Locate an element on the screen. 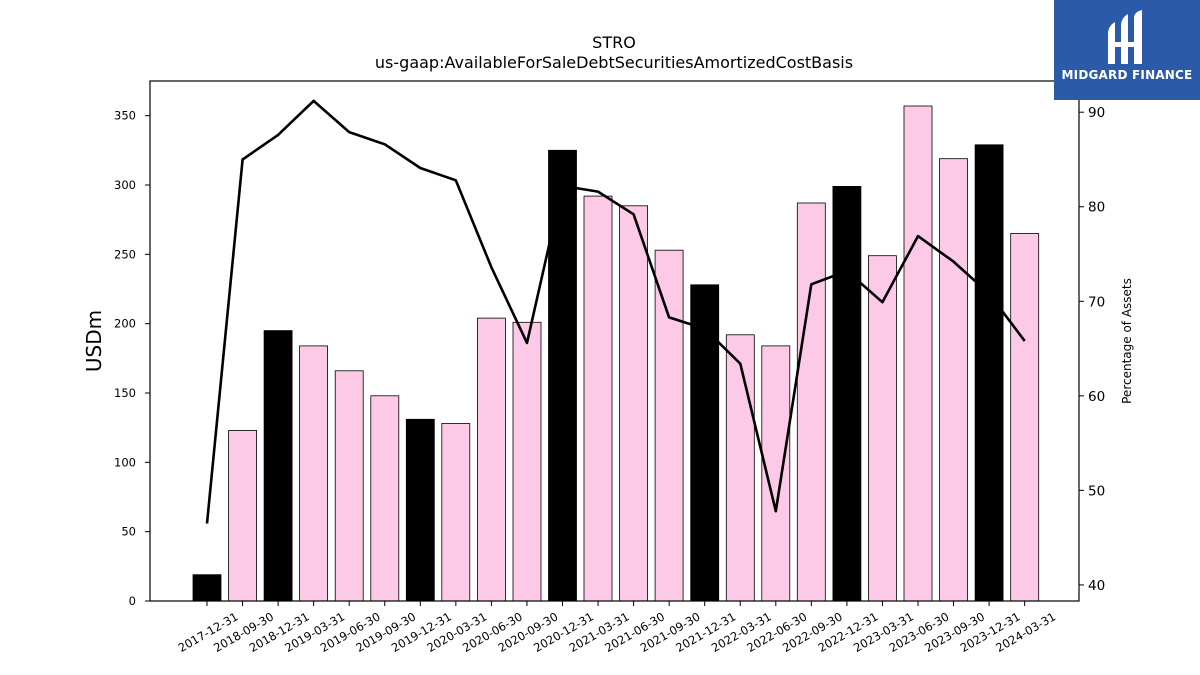  logo-text: MIDGARD FINANCE is located at coordinates (1127, 75).